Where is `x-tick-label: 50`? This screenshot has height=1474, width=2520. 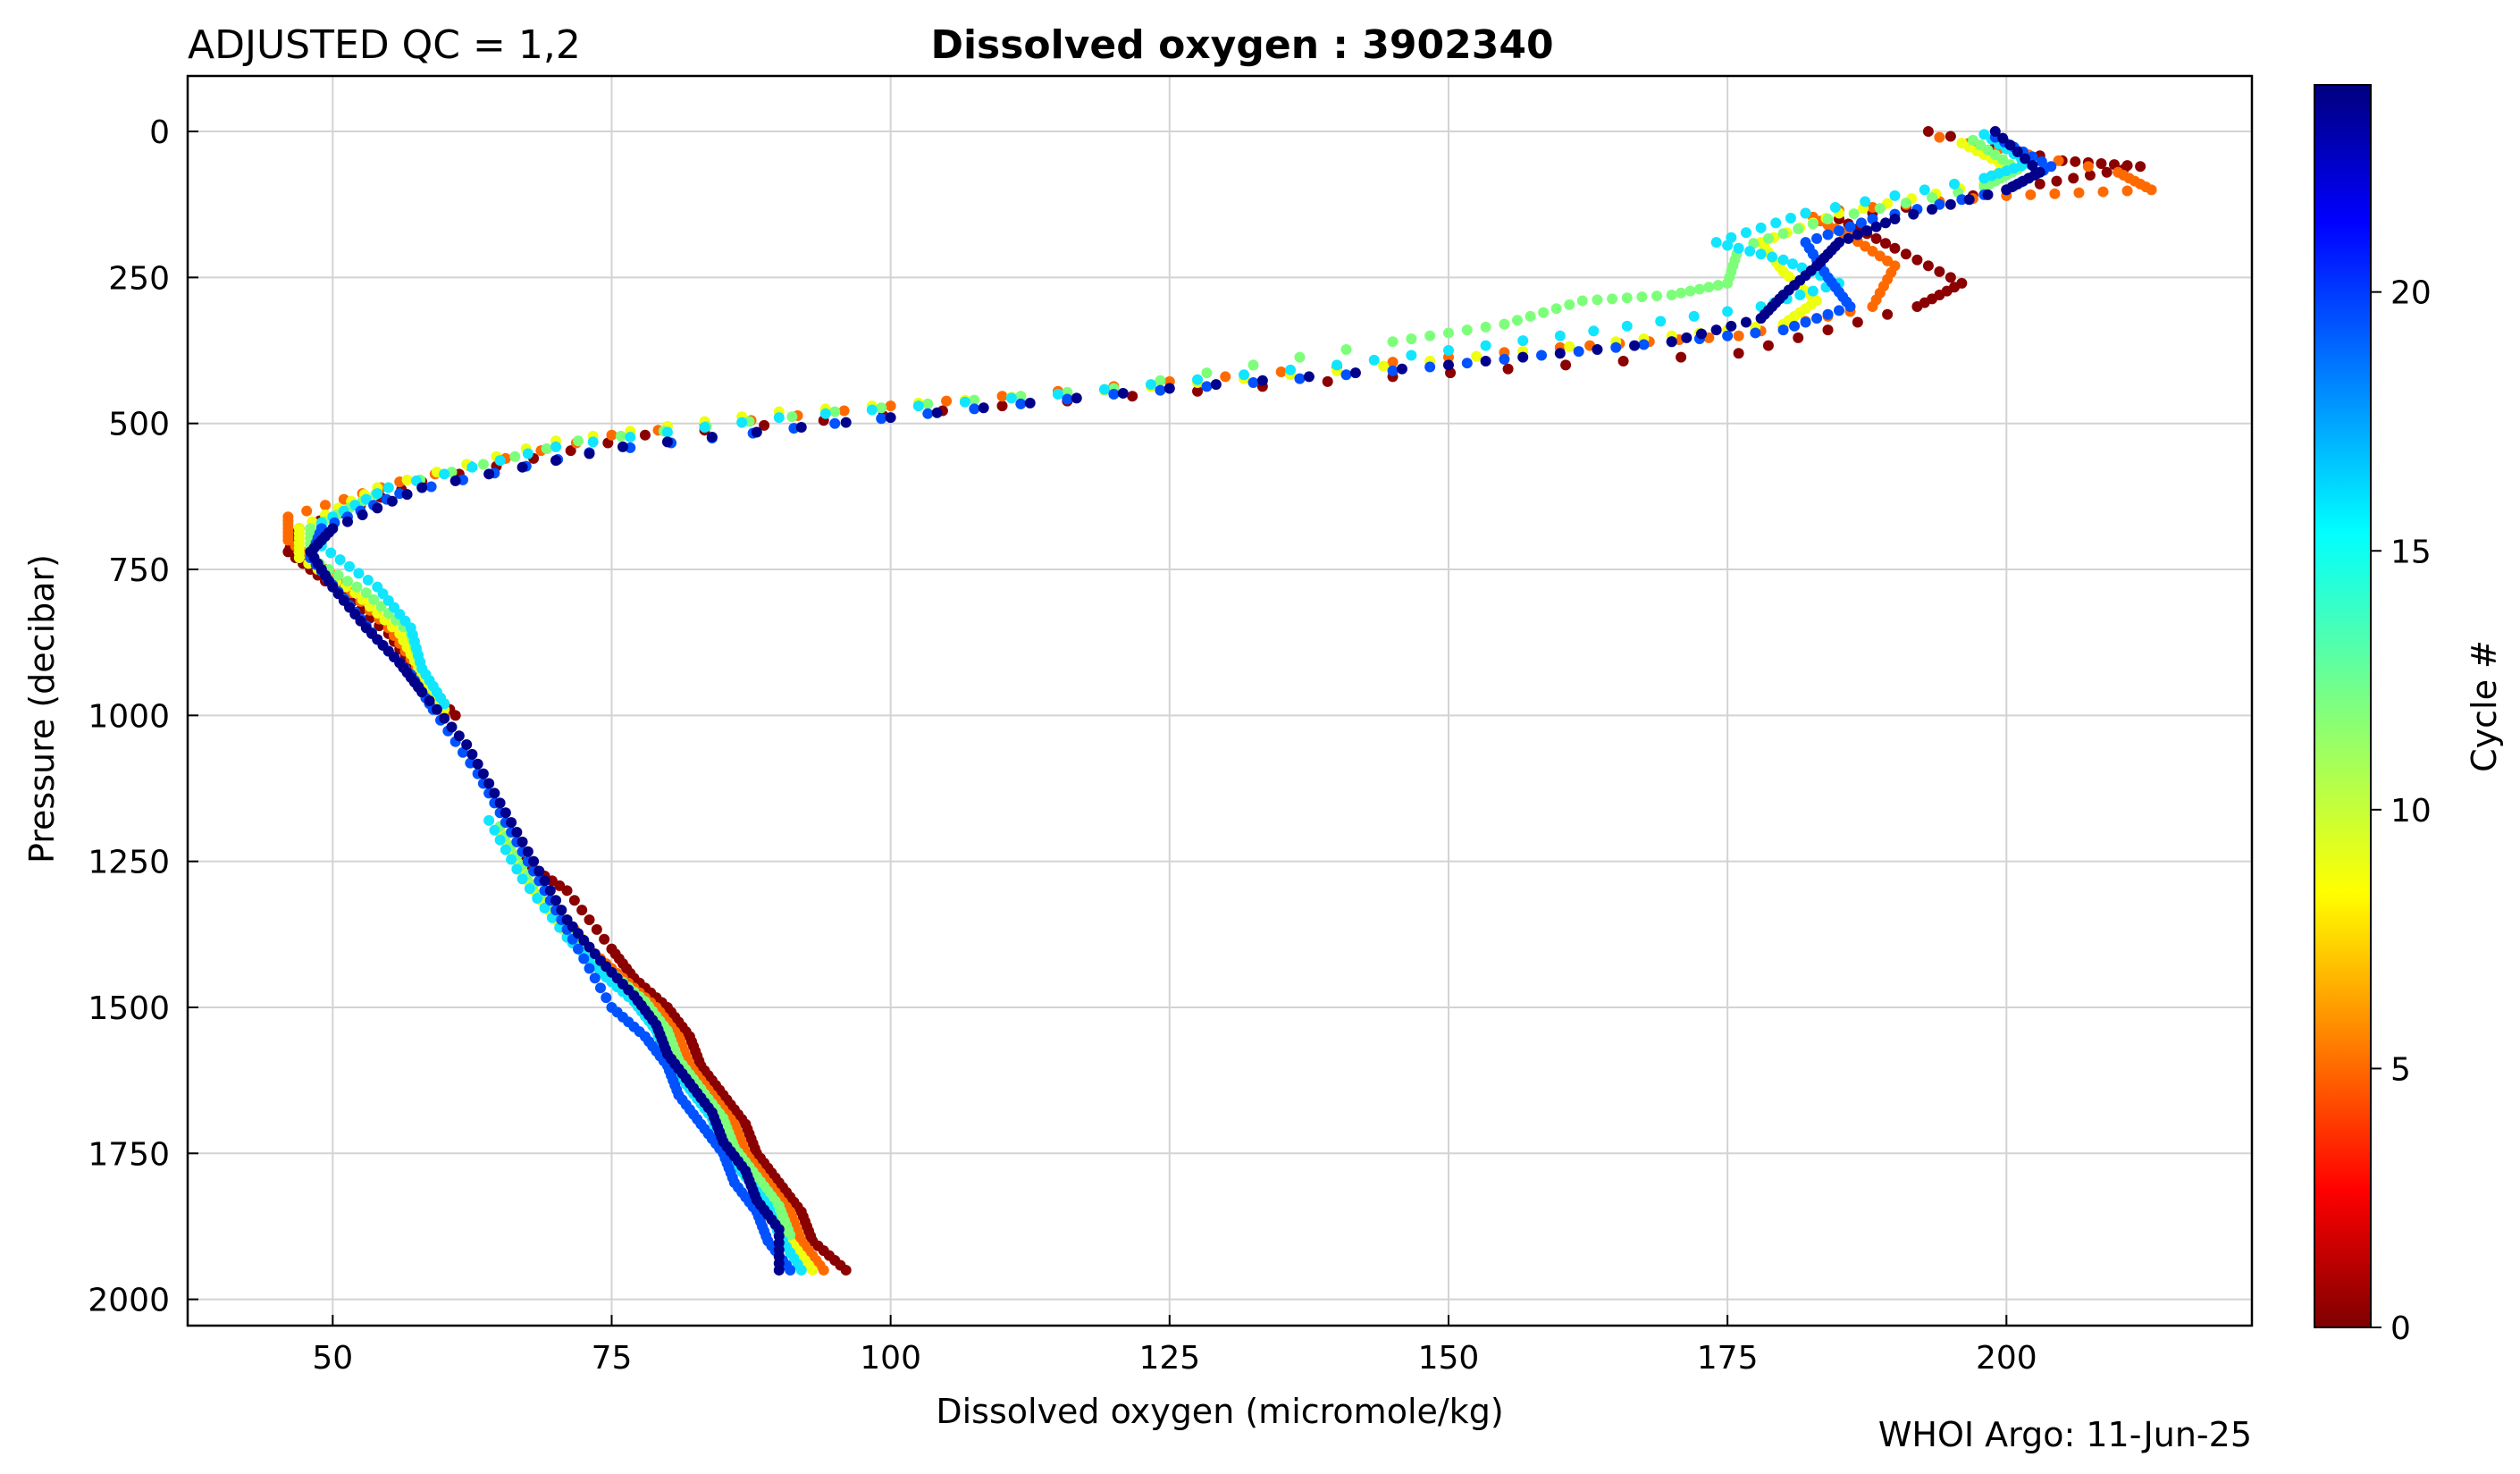
x-tick-label: 50 is located at coordinates (332, 1358).